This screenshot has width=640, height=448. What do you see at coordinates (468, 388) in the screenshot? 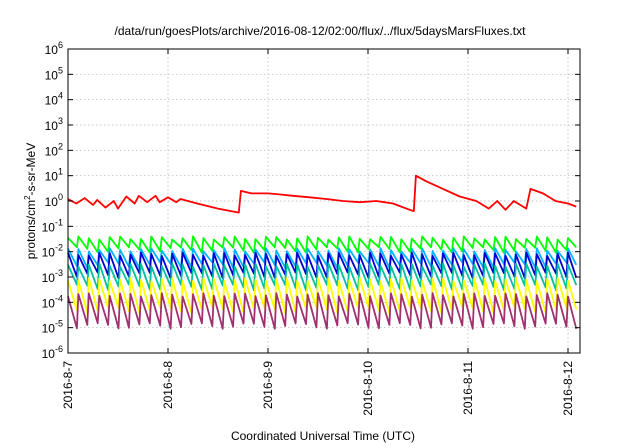
I see `x-tick-label: 2016-8-11` at bounding box center [468, 388].